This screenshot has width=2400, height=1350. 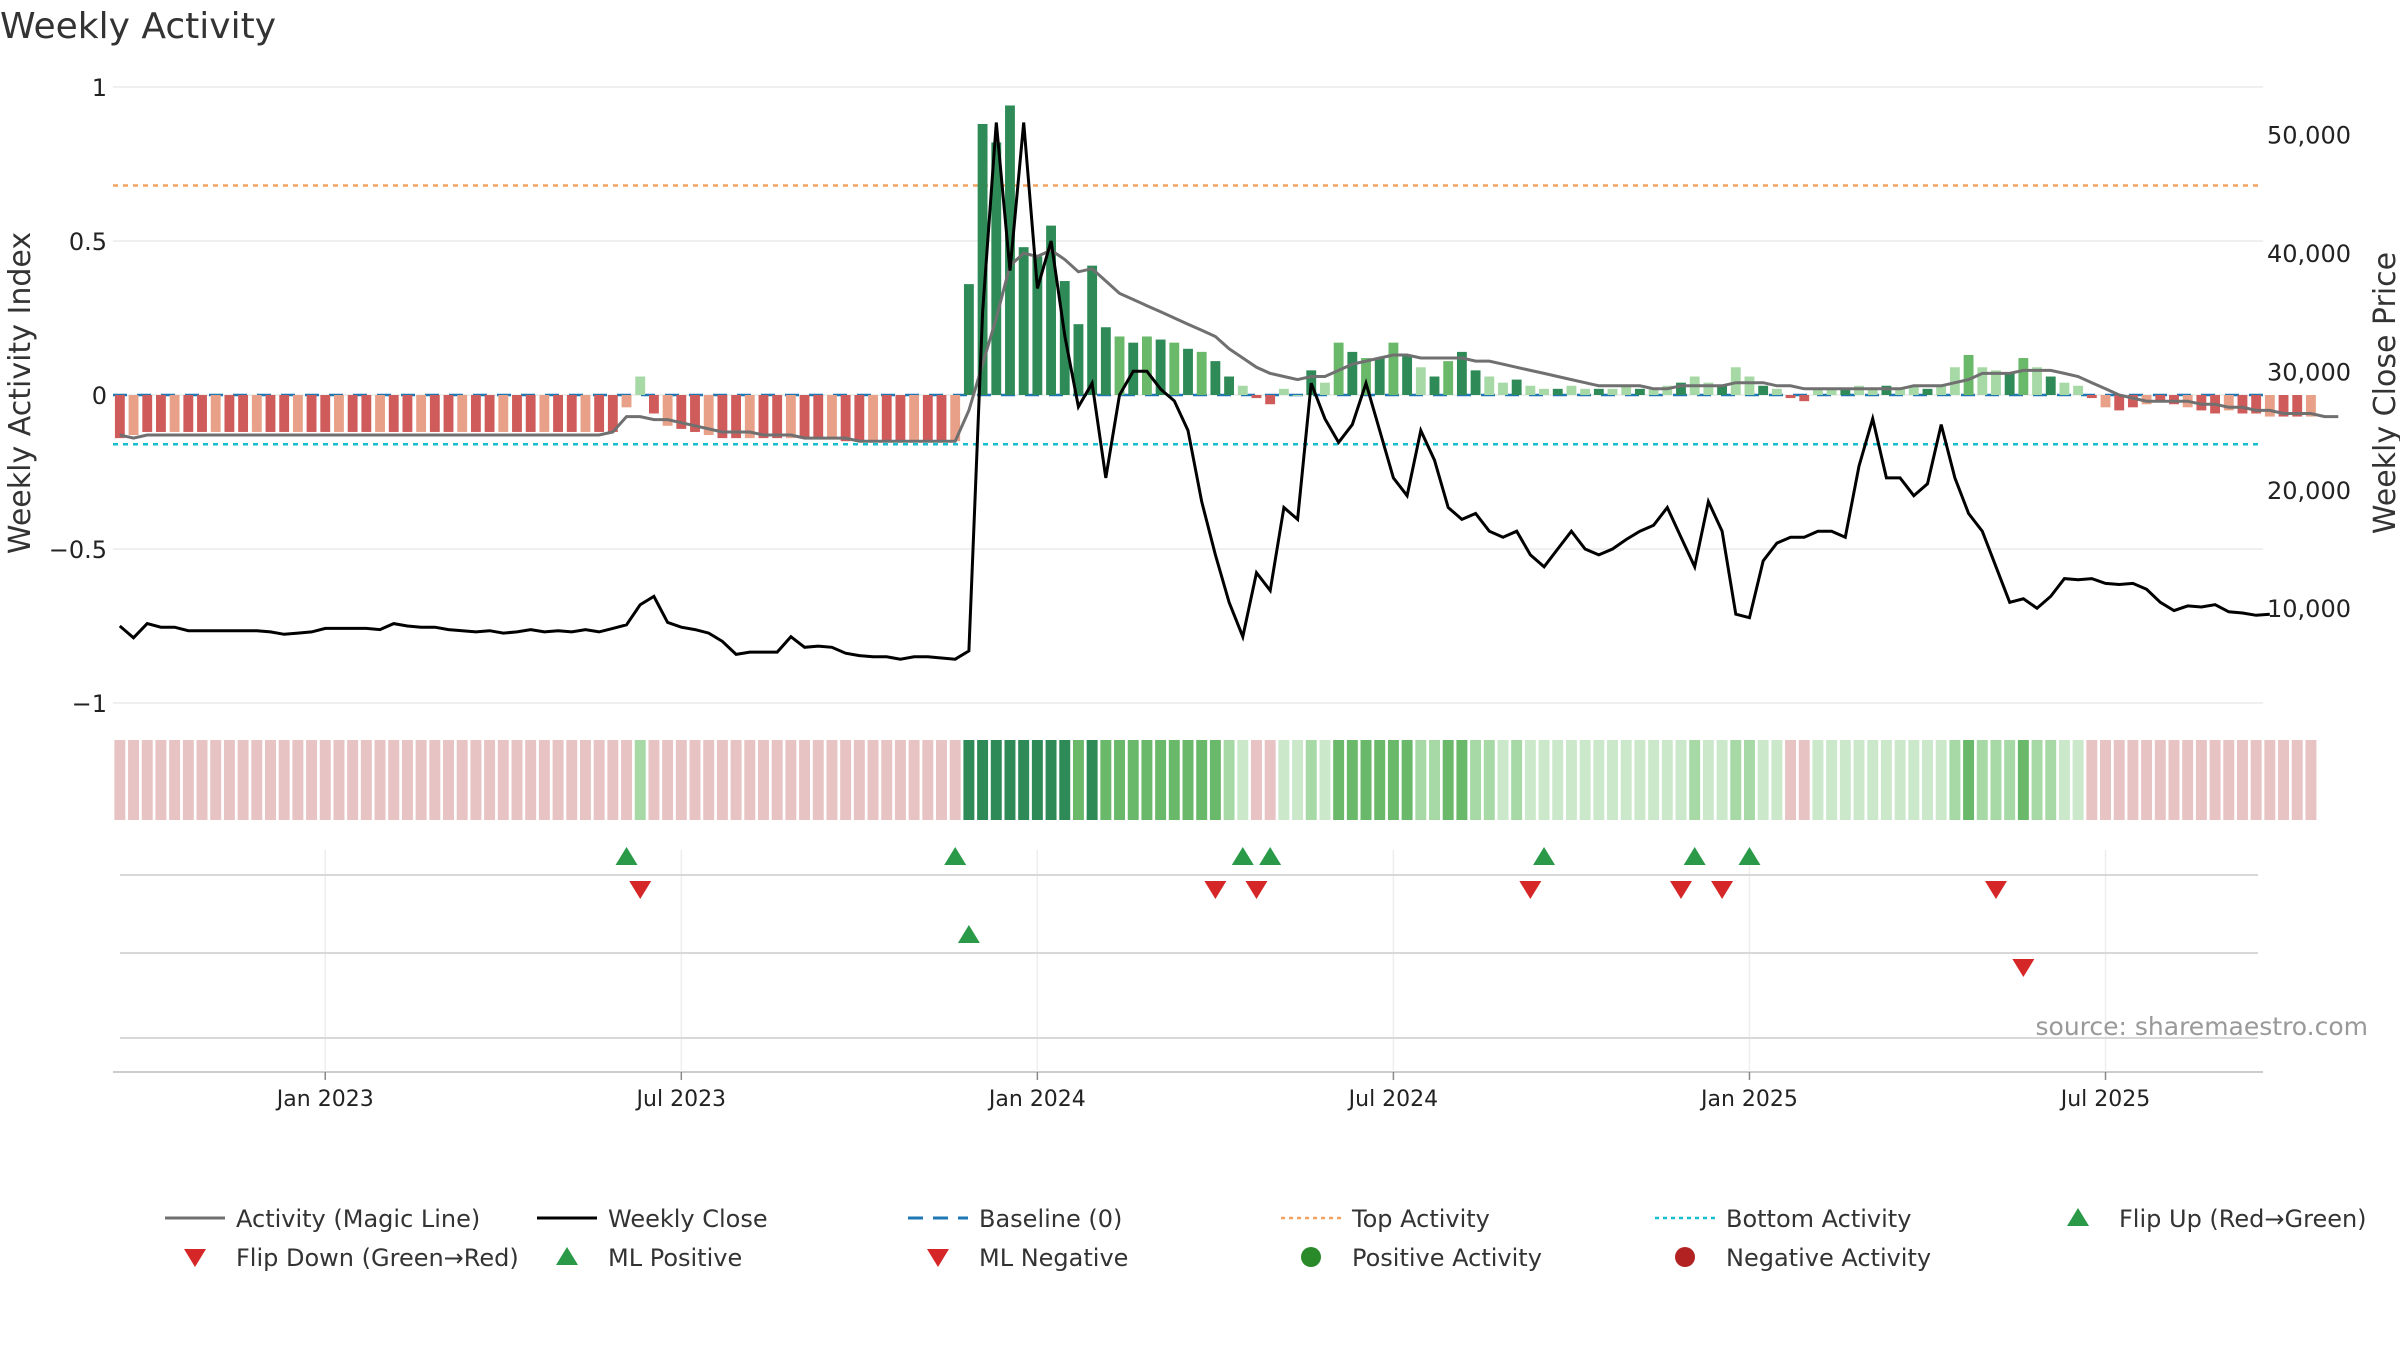 What do you see at coordinates (1783, 1219) in the screenshot?
I see `legend-item-4: Bottom Activity` at bounding box center [1783, 1219].